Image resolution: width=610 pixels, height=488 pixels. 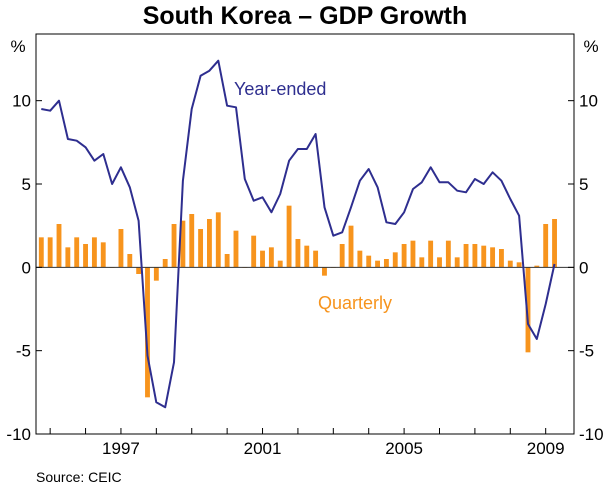 I want to click on right-unit-label: %, so click(x=590, y=46).